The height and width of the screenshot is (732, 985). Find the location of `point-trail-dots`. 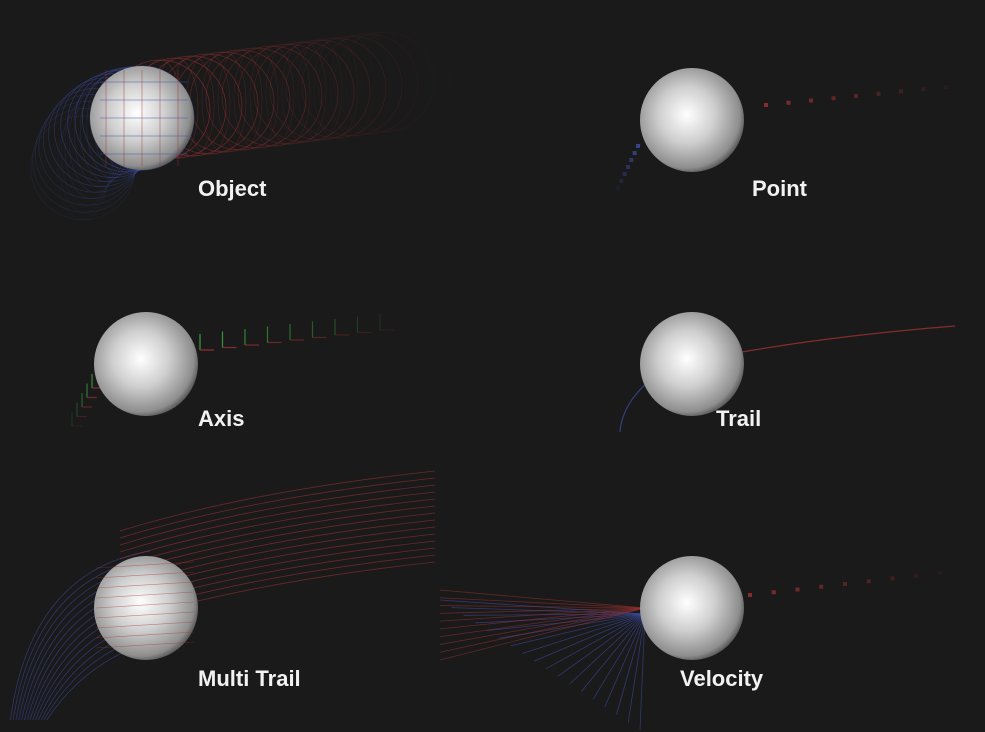

point-trail-dots is located at coordinates (782, 137).